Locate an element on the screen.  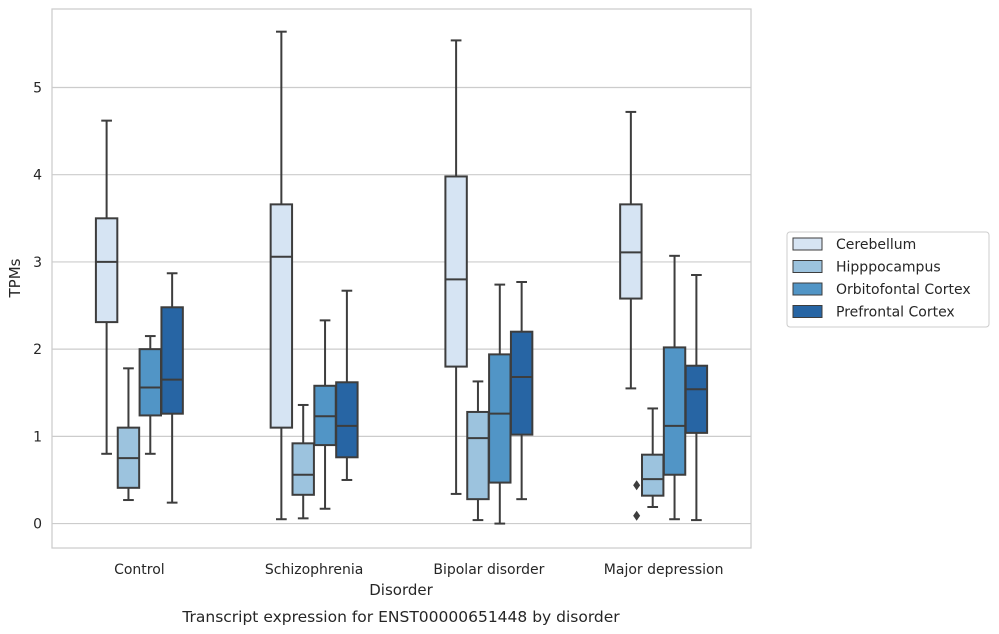
legend-label: Prefrontal Cortex is located at coordinates (895, 313).